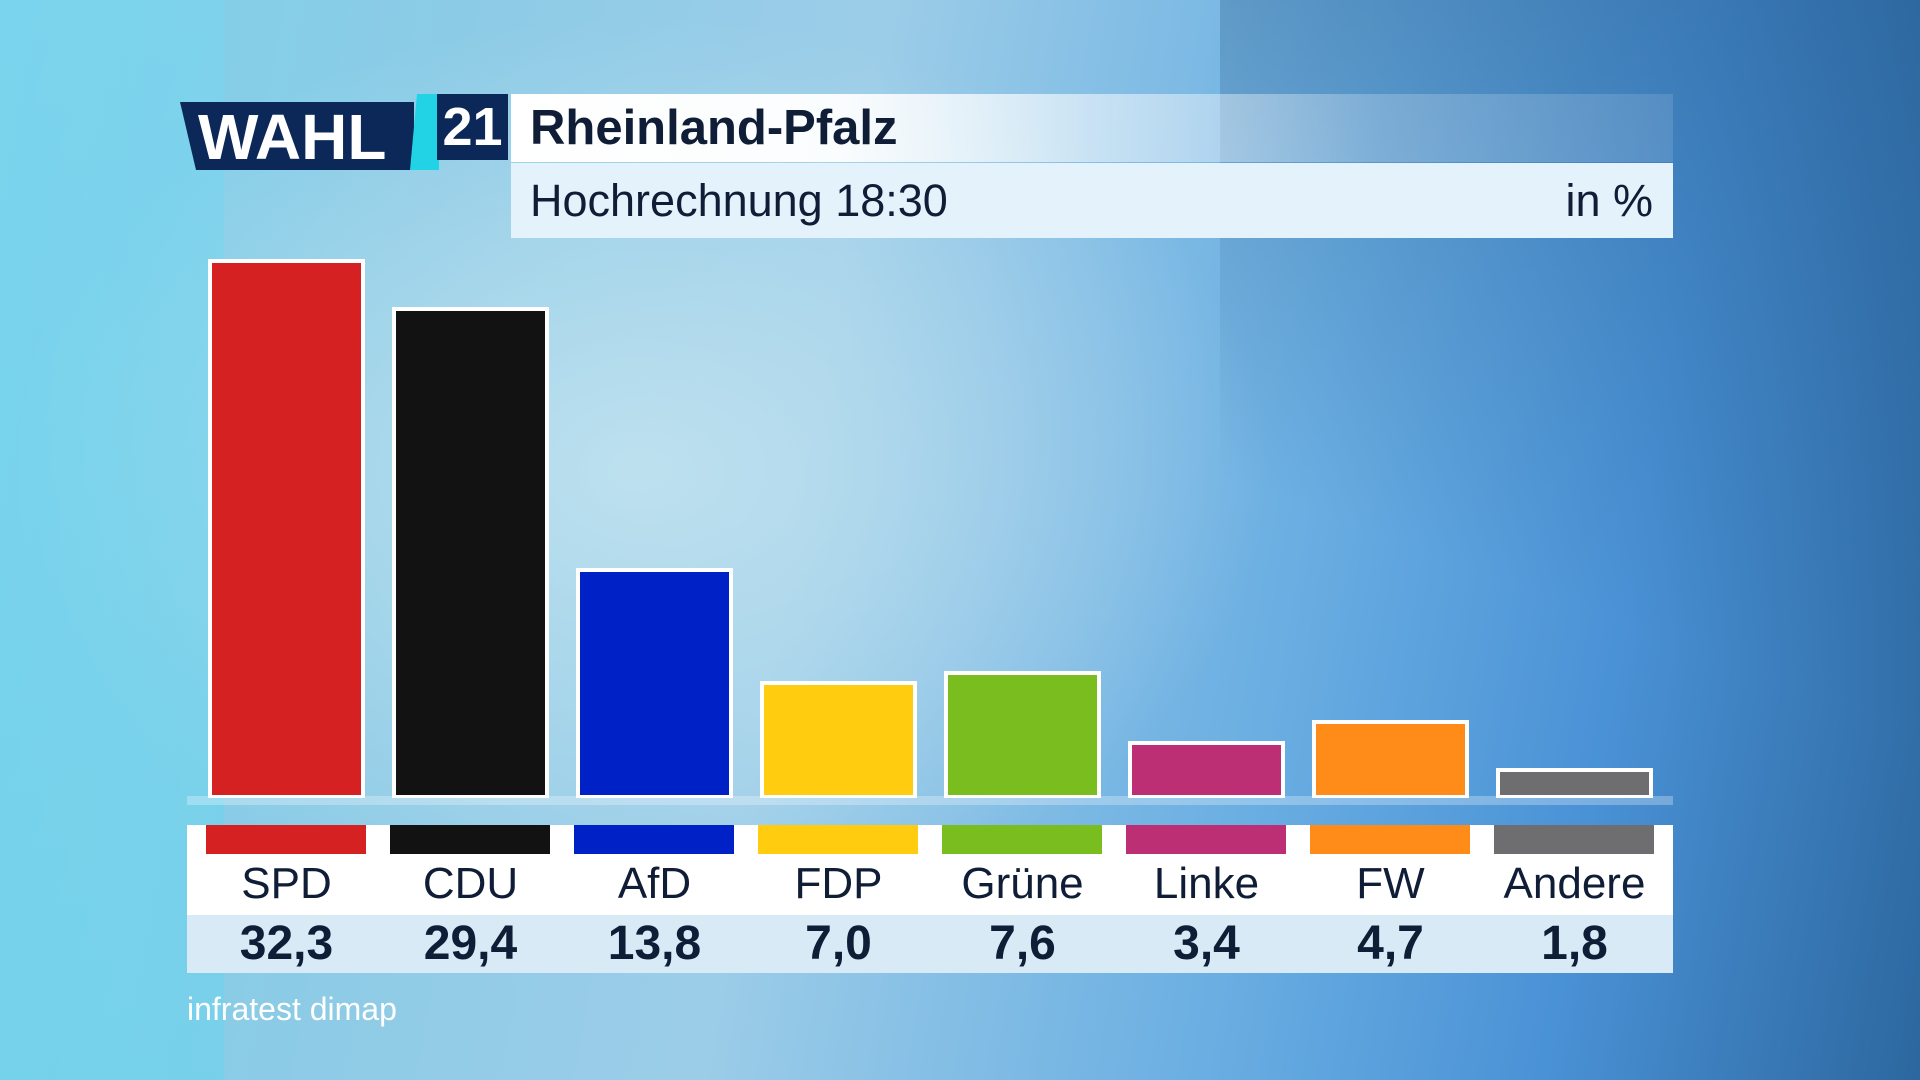 This screenshot has height=1080, width=1920. I want to click on party-value-fdp: 7,0, so click(838, 943).